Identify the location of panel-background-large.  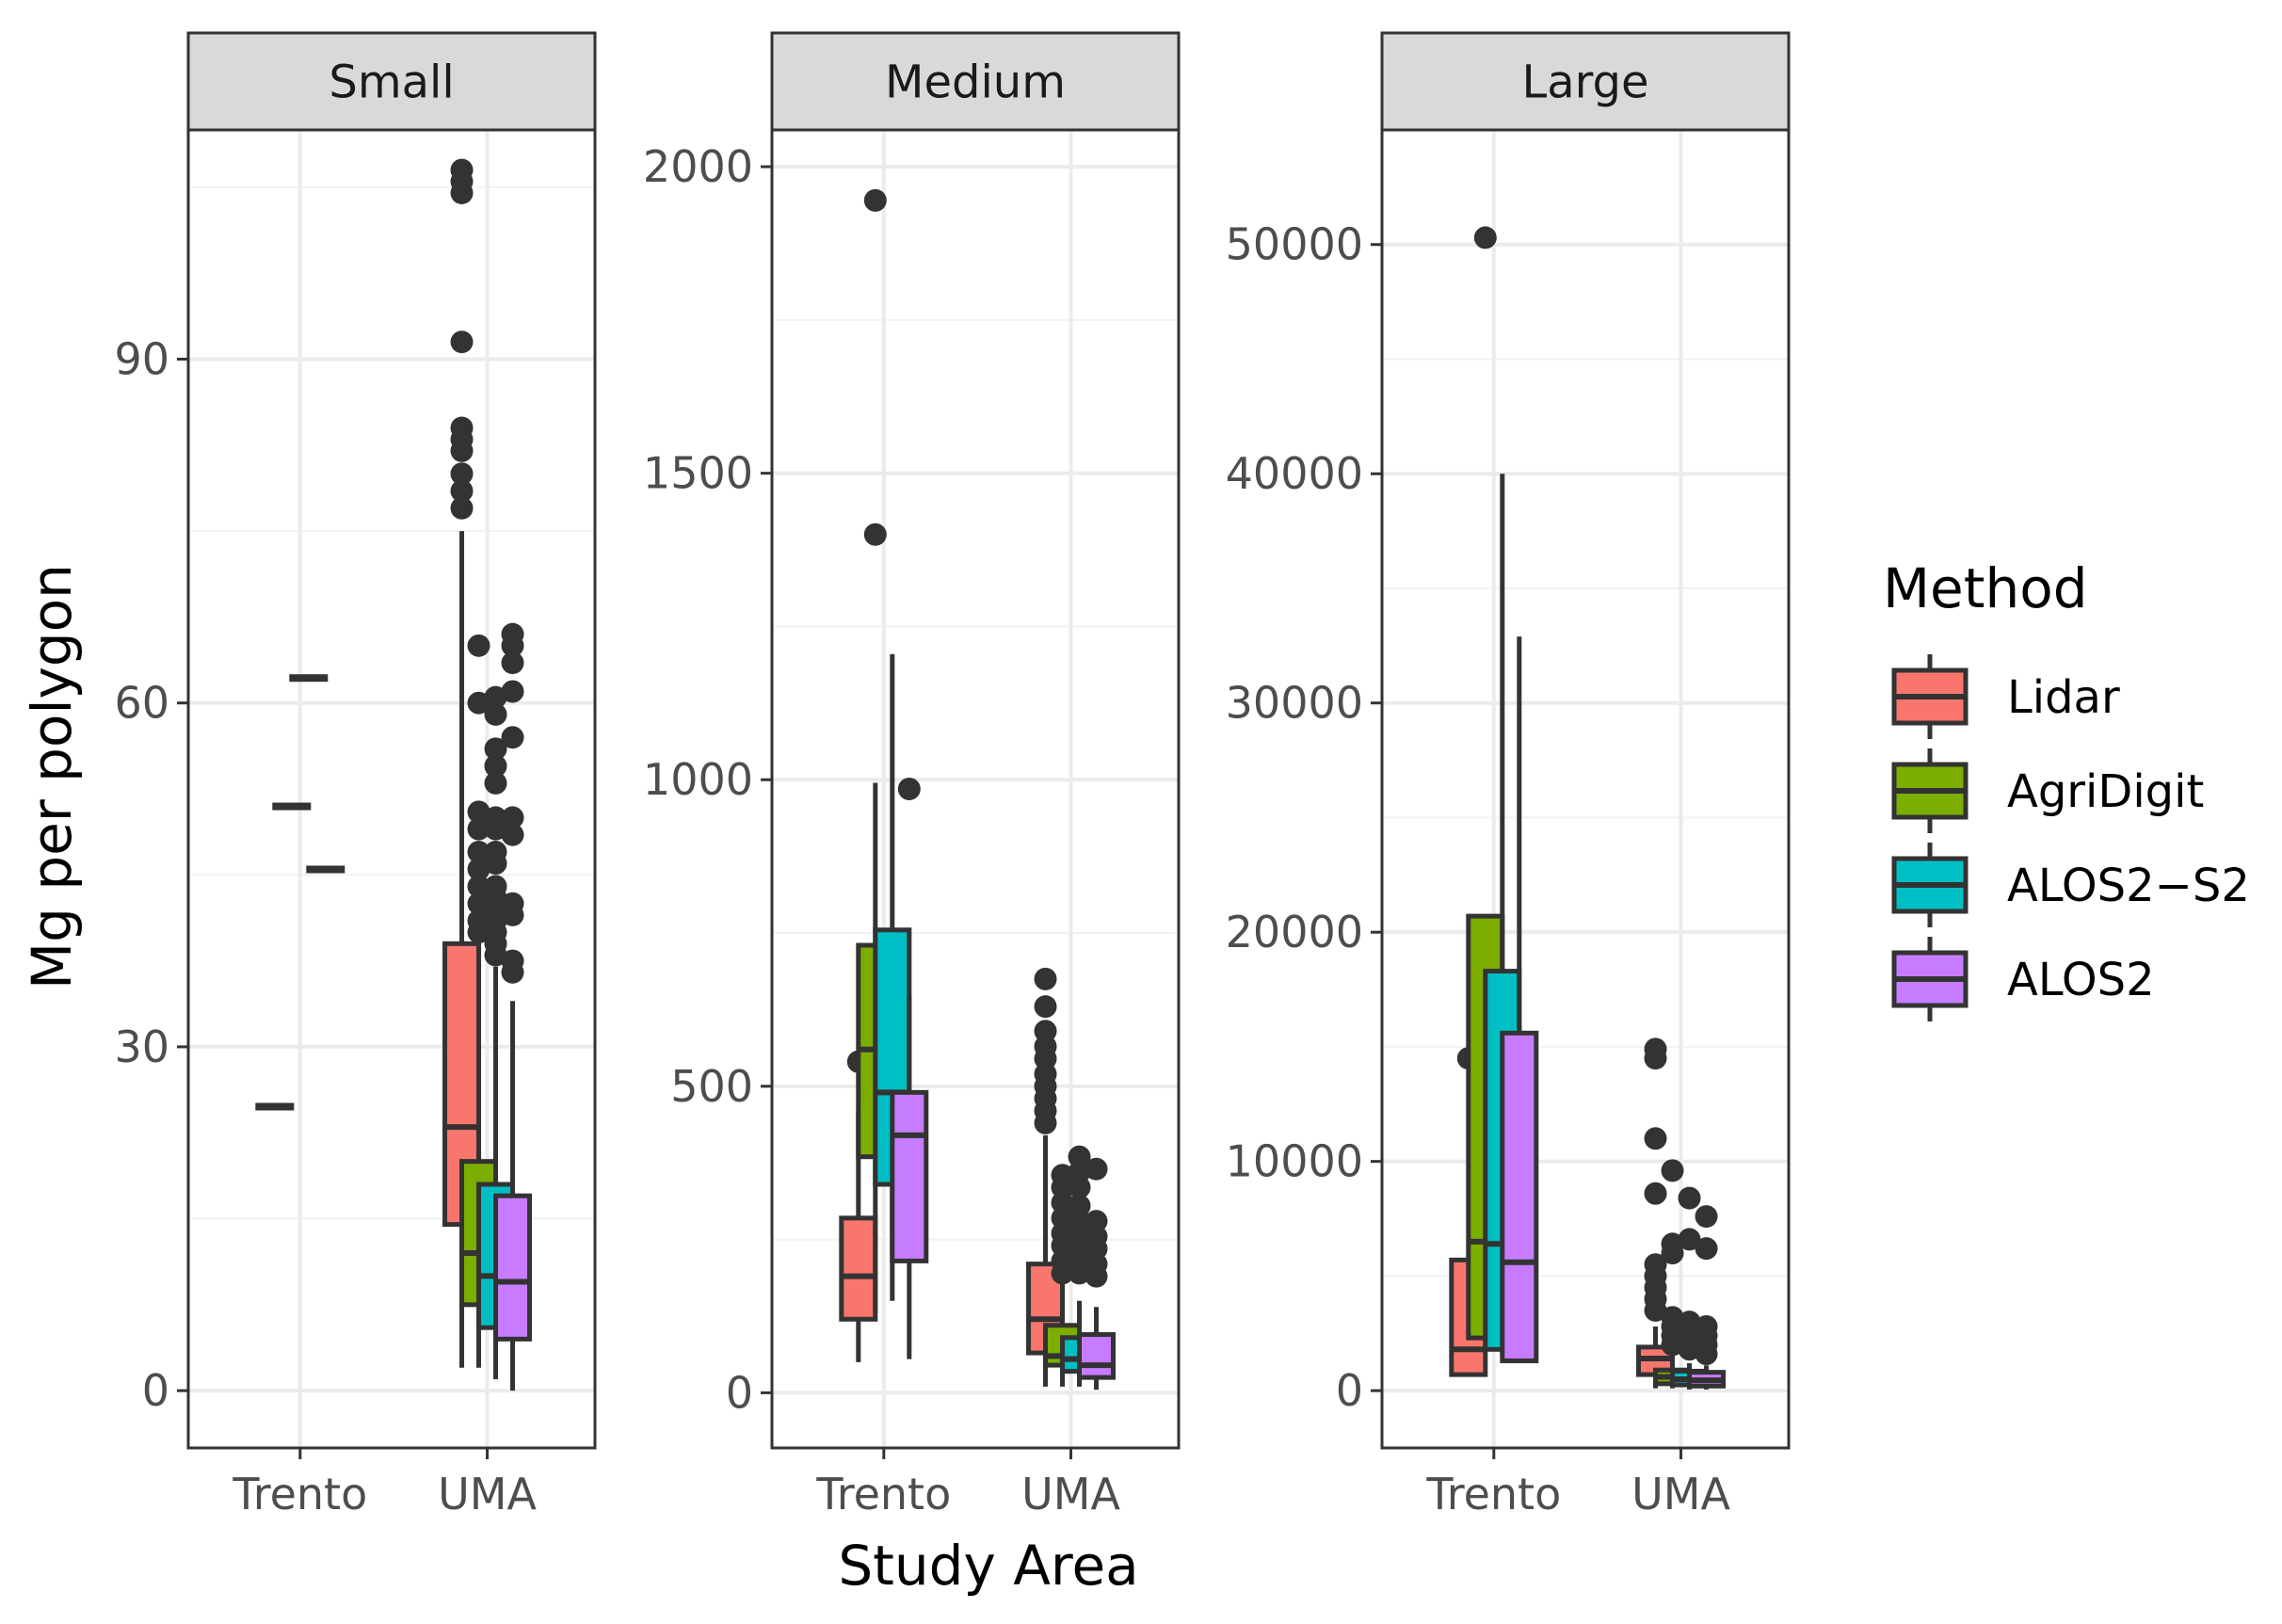
(1585, 789).